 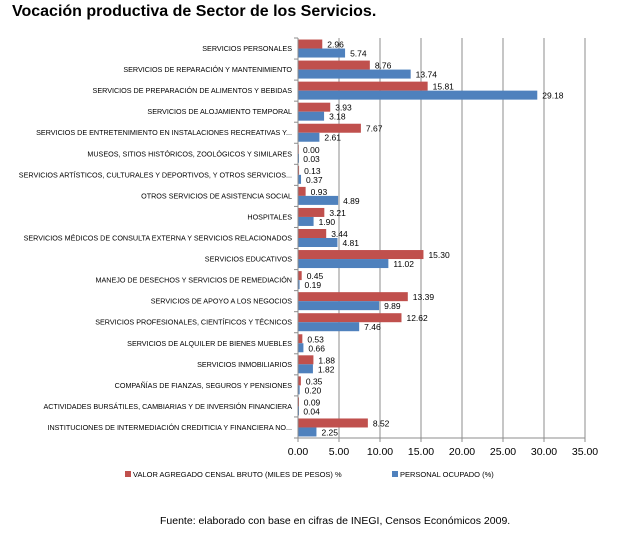 What do you see at coordinates (372, 327) in the screenshot?
I see `data-label: 7.46` at bounding box center [372, 327].